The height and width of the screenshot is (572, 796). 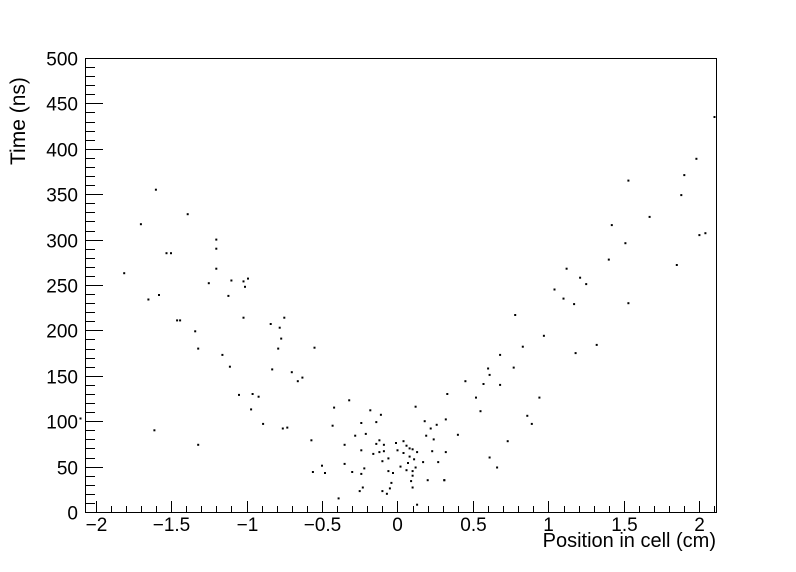 I want to click on x-tick-label: −2, so click(x=97, y=525).